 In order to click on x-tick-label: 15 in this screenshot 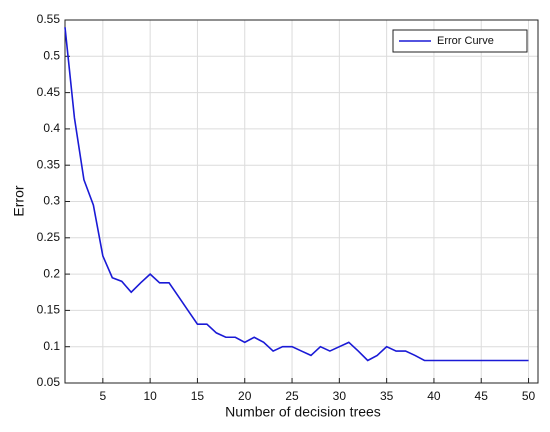, I will do `click(198, 396)`.